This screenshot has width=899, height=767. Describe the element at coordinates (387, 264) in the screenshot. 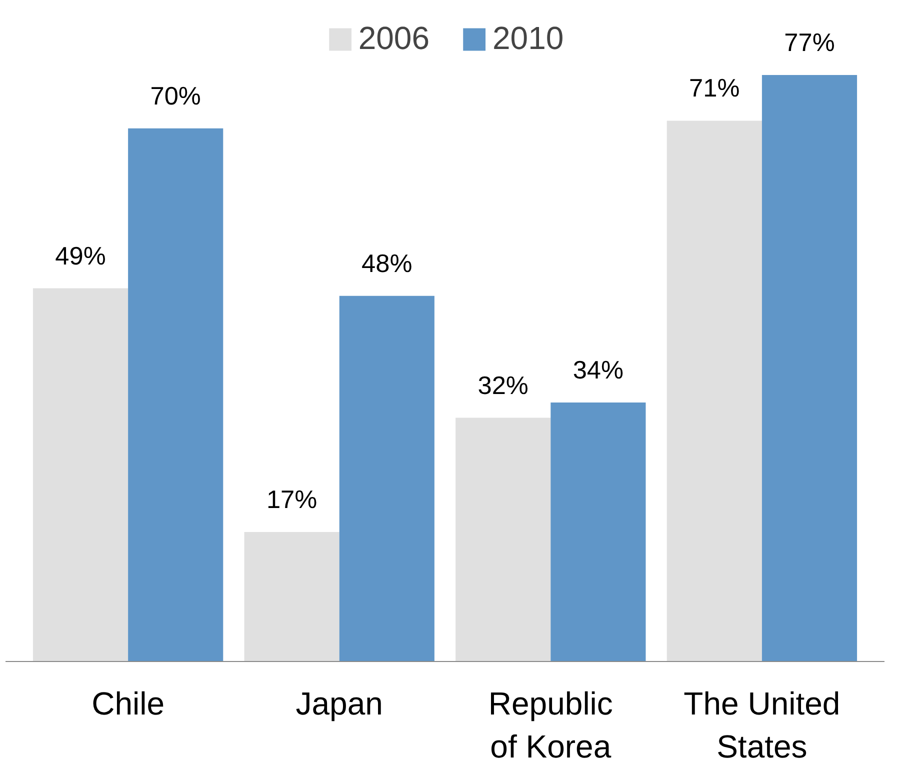

I see `data-label: 48%` at that location.